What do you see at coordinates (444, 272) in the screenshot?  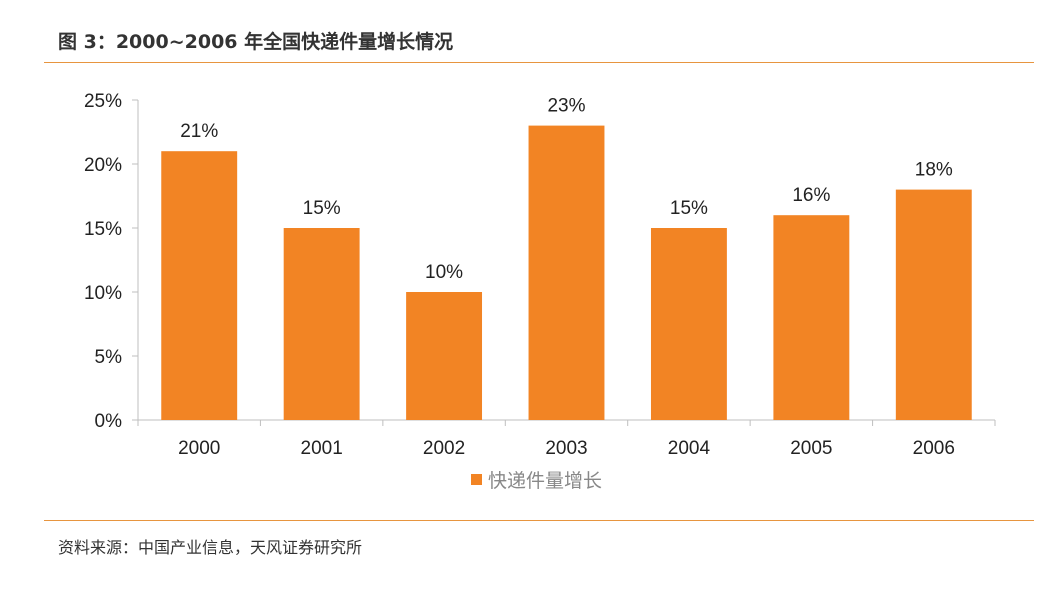 I see `data-label-2002: 10%` at bounding box center [444, 272].